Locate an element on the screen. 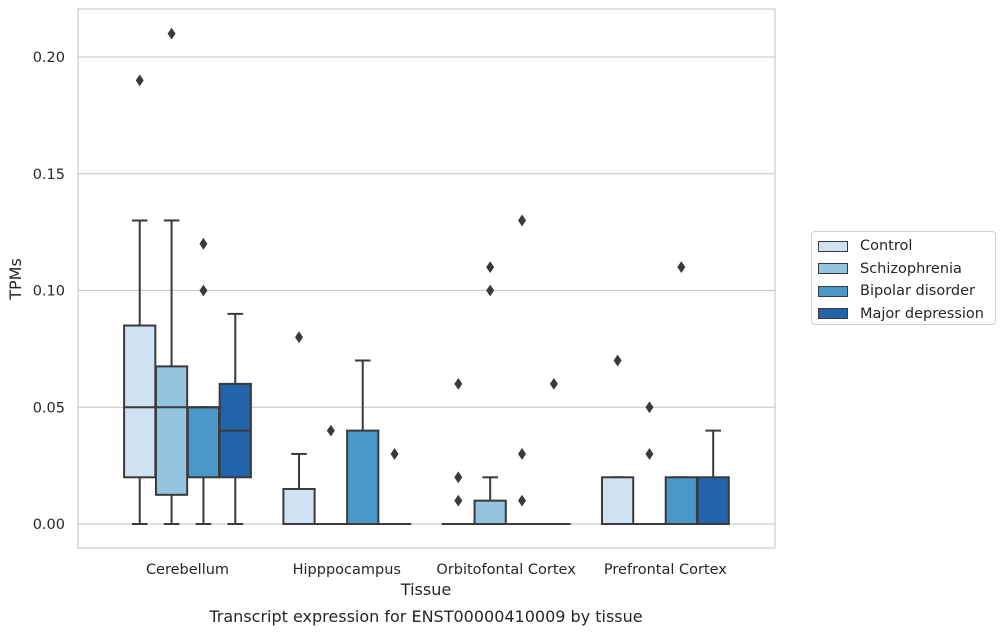  legend-label-major-depression: Major depression is located at coordinates (922, 313).